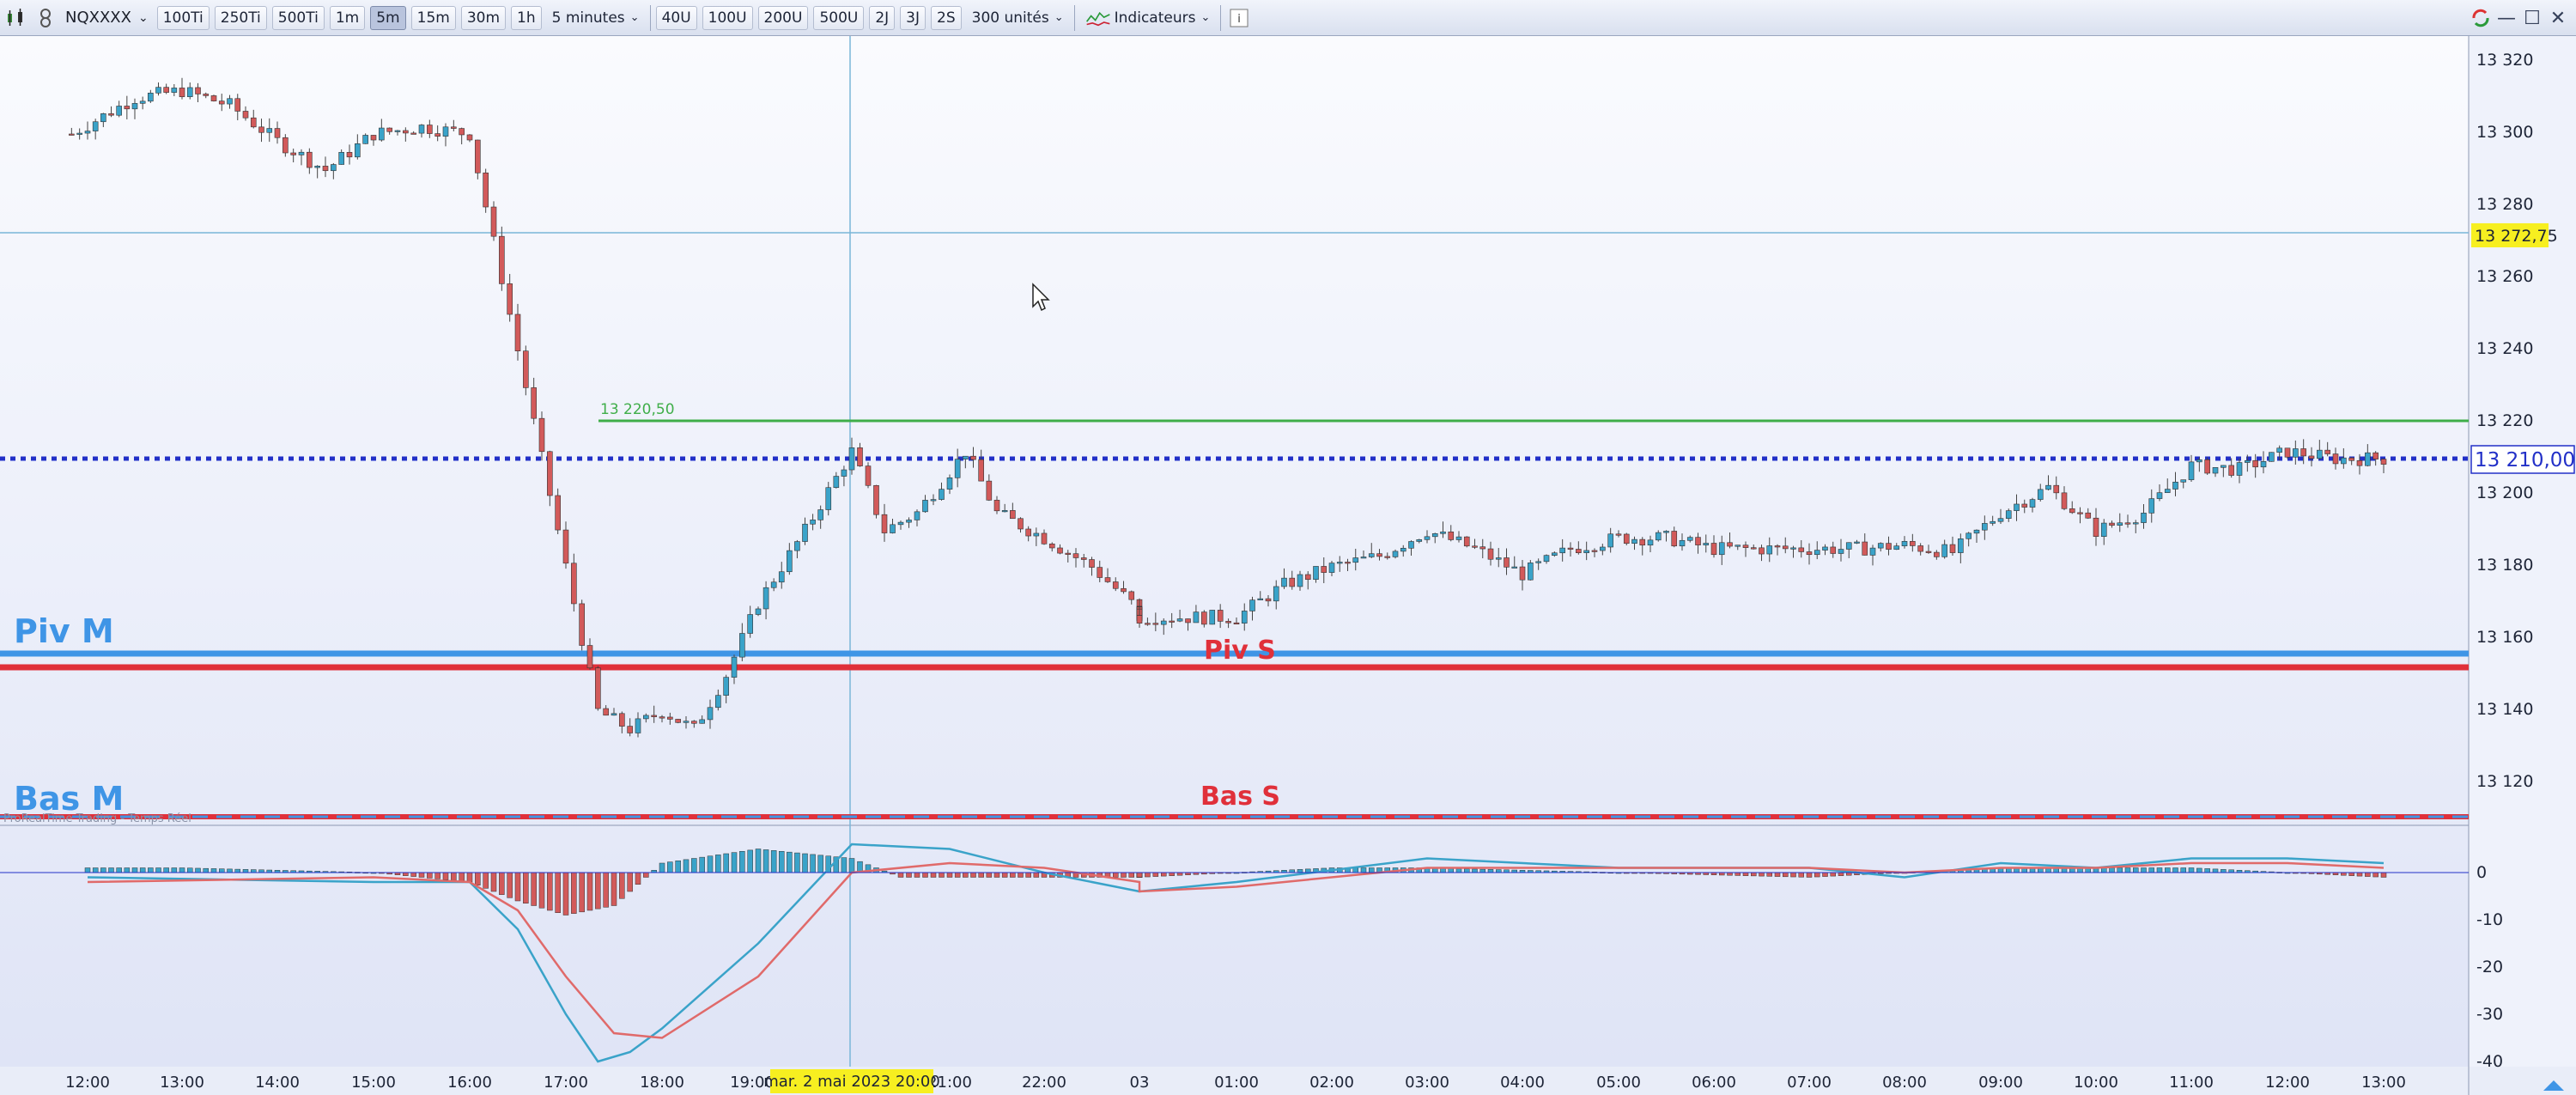  What do you see at coordinates (107, 18) in the screenshot?
I see `symbol-selector: NQXXXX ⌄` at bounding box center [107, 18].